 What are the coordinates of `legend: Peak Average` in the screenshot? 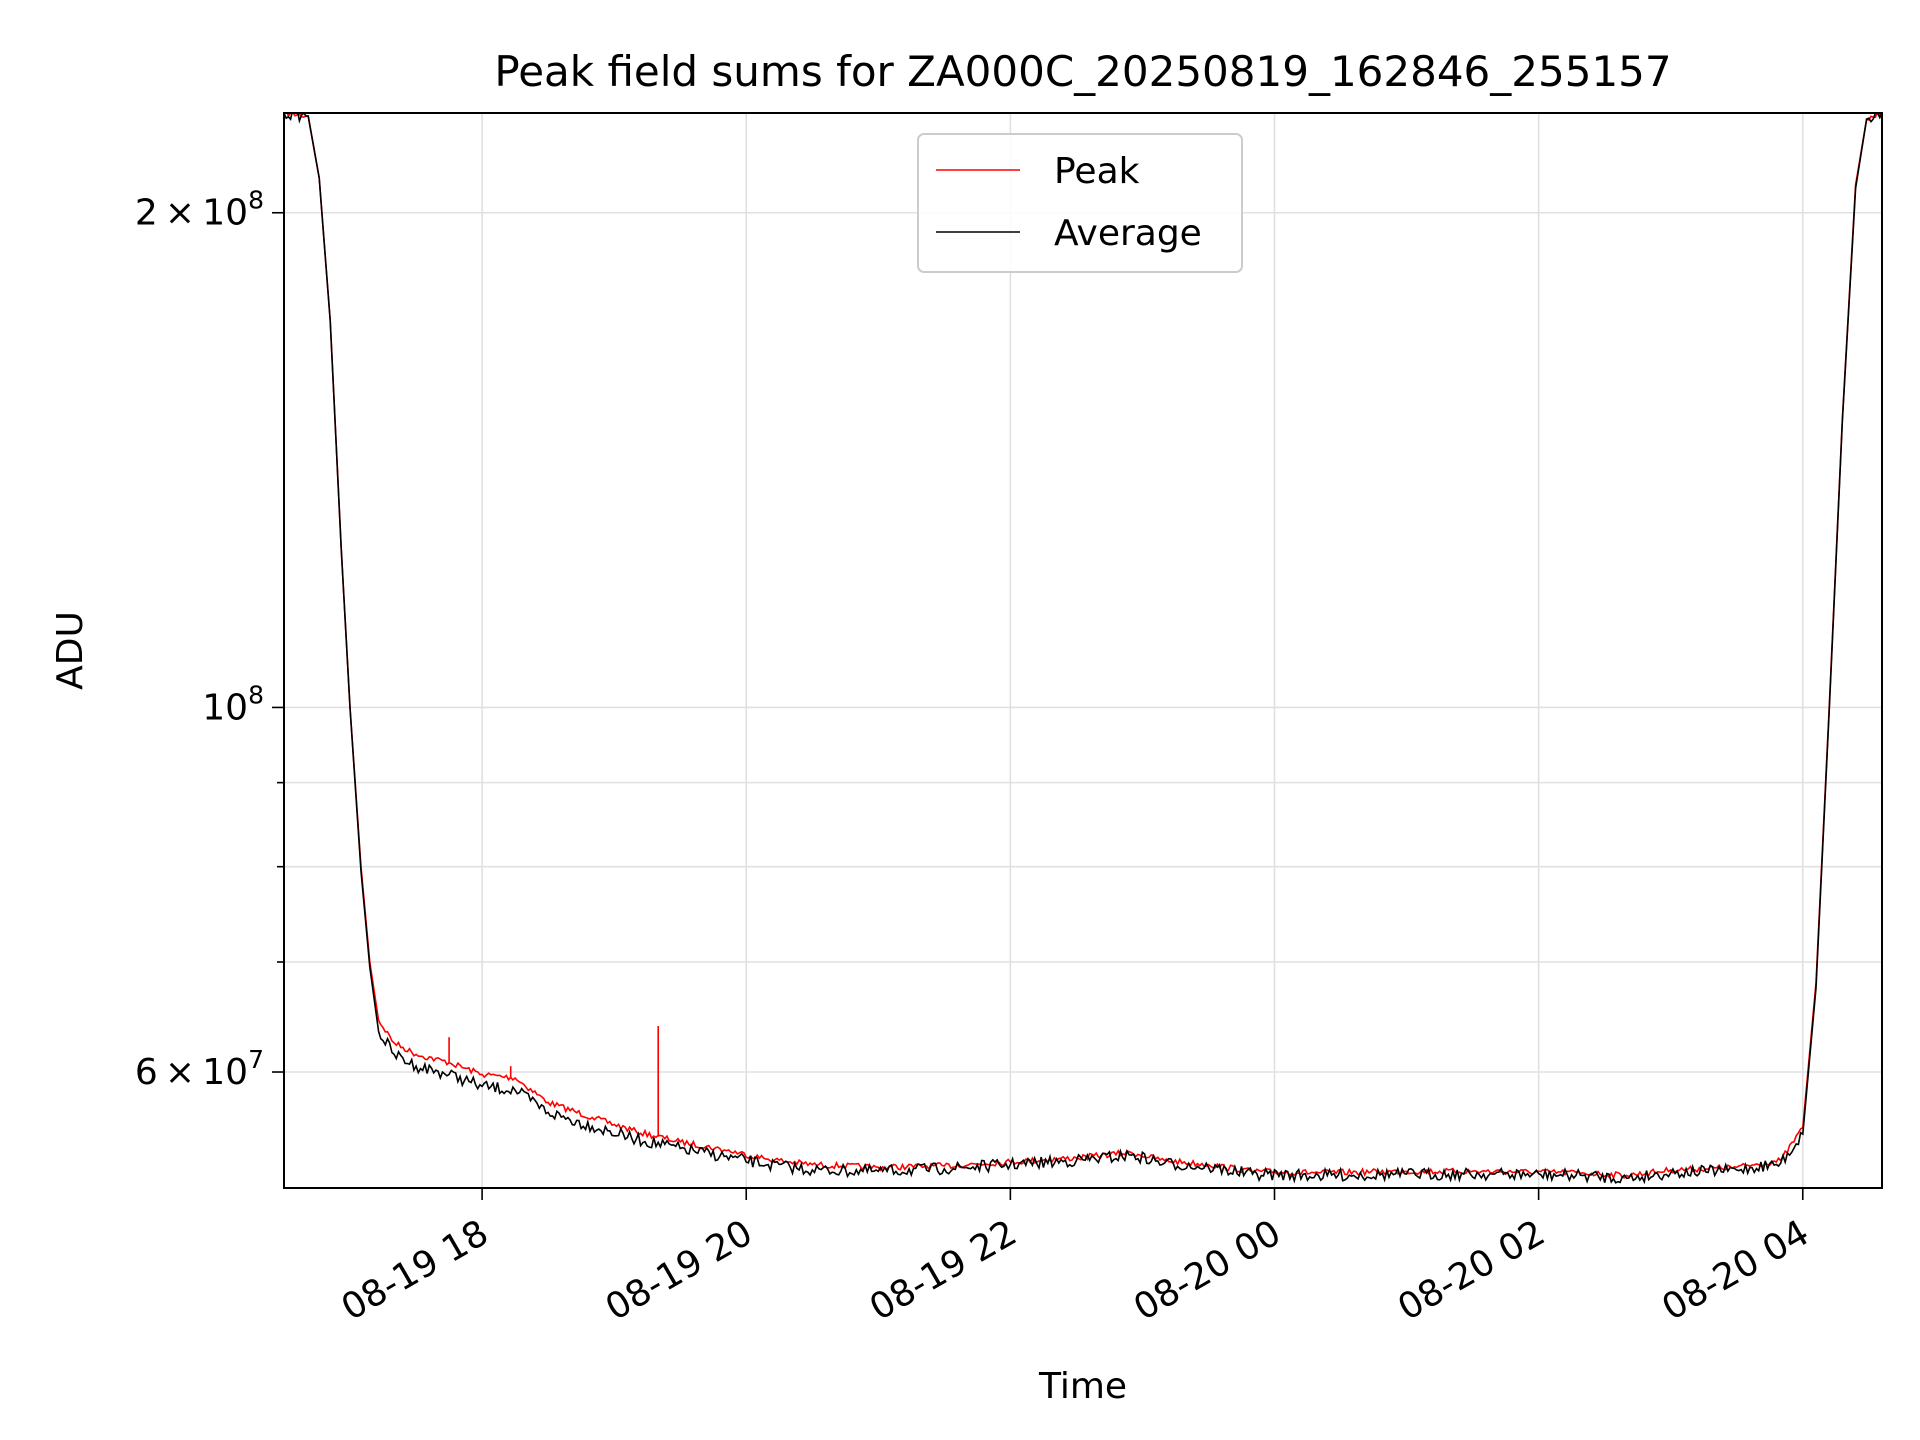 It's located at (1080, 203).